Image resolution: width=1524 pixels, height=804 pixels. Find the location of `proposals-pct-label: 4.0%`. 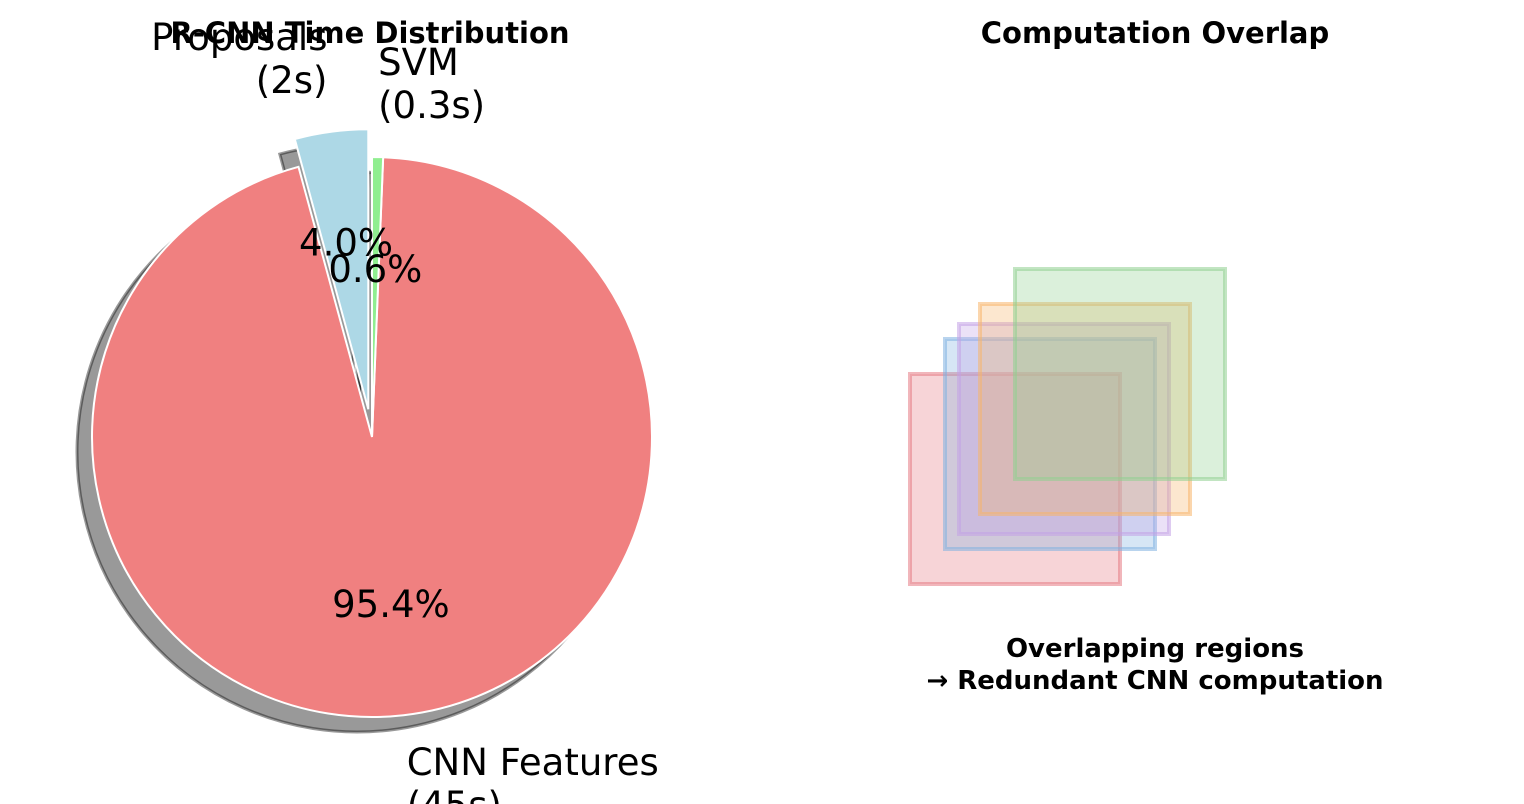

proposals-pct-label: 4.0% is located at coordinates (346, 243).